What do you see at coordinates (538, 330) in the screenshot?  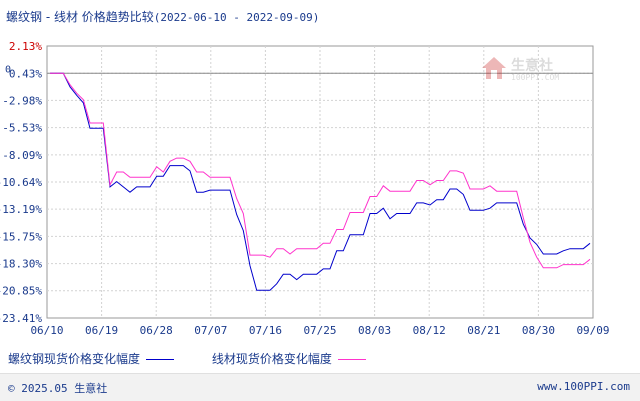 I see `x-tick-label: 08/30` at bounding box center [538, 330].